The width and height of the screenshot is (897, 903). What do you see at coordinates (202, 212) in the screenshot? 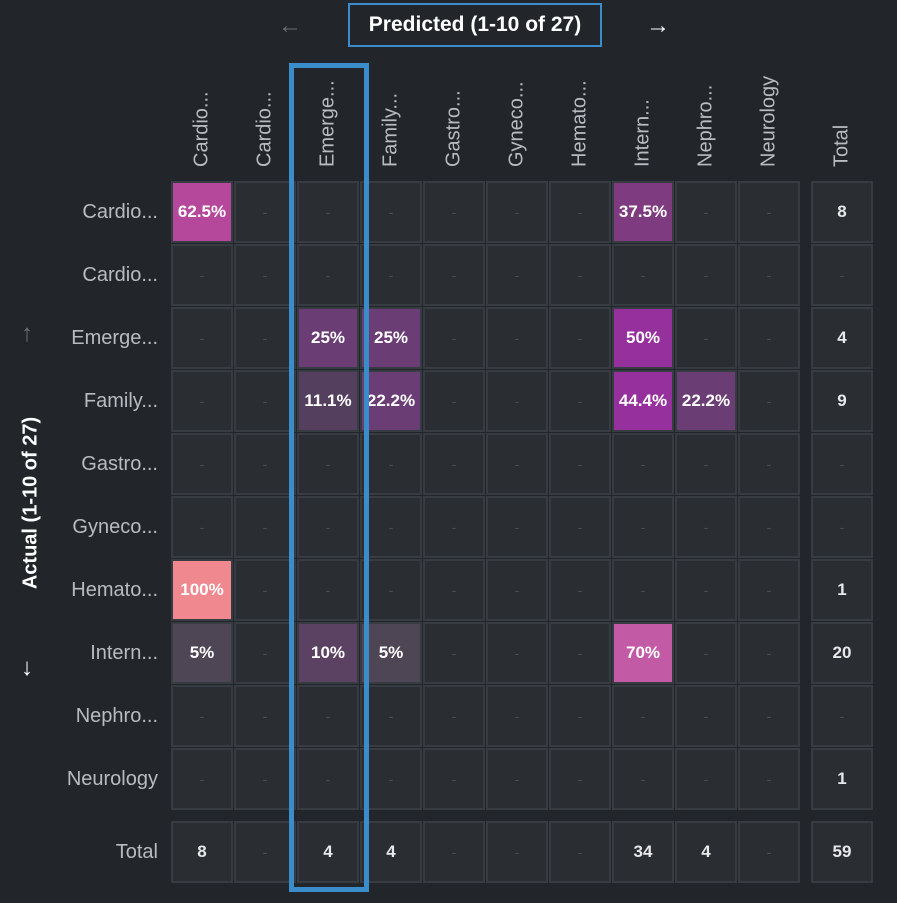
I see `matrix-cell: 62.5%` at bounding box center [202, 212].